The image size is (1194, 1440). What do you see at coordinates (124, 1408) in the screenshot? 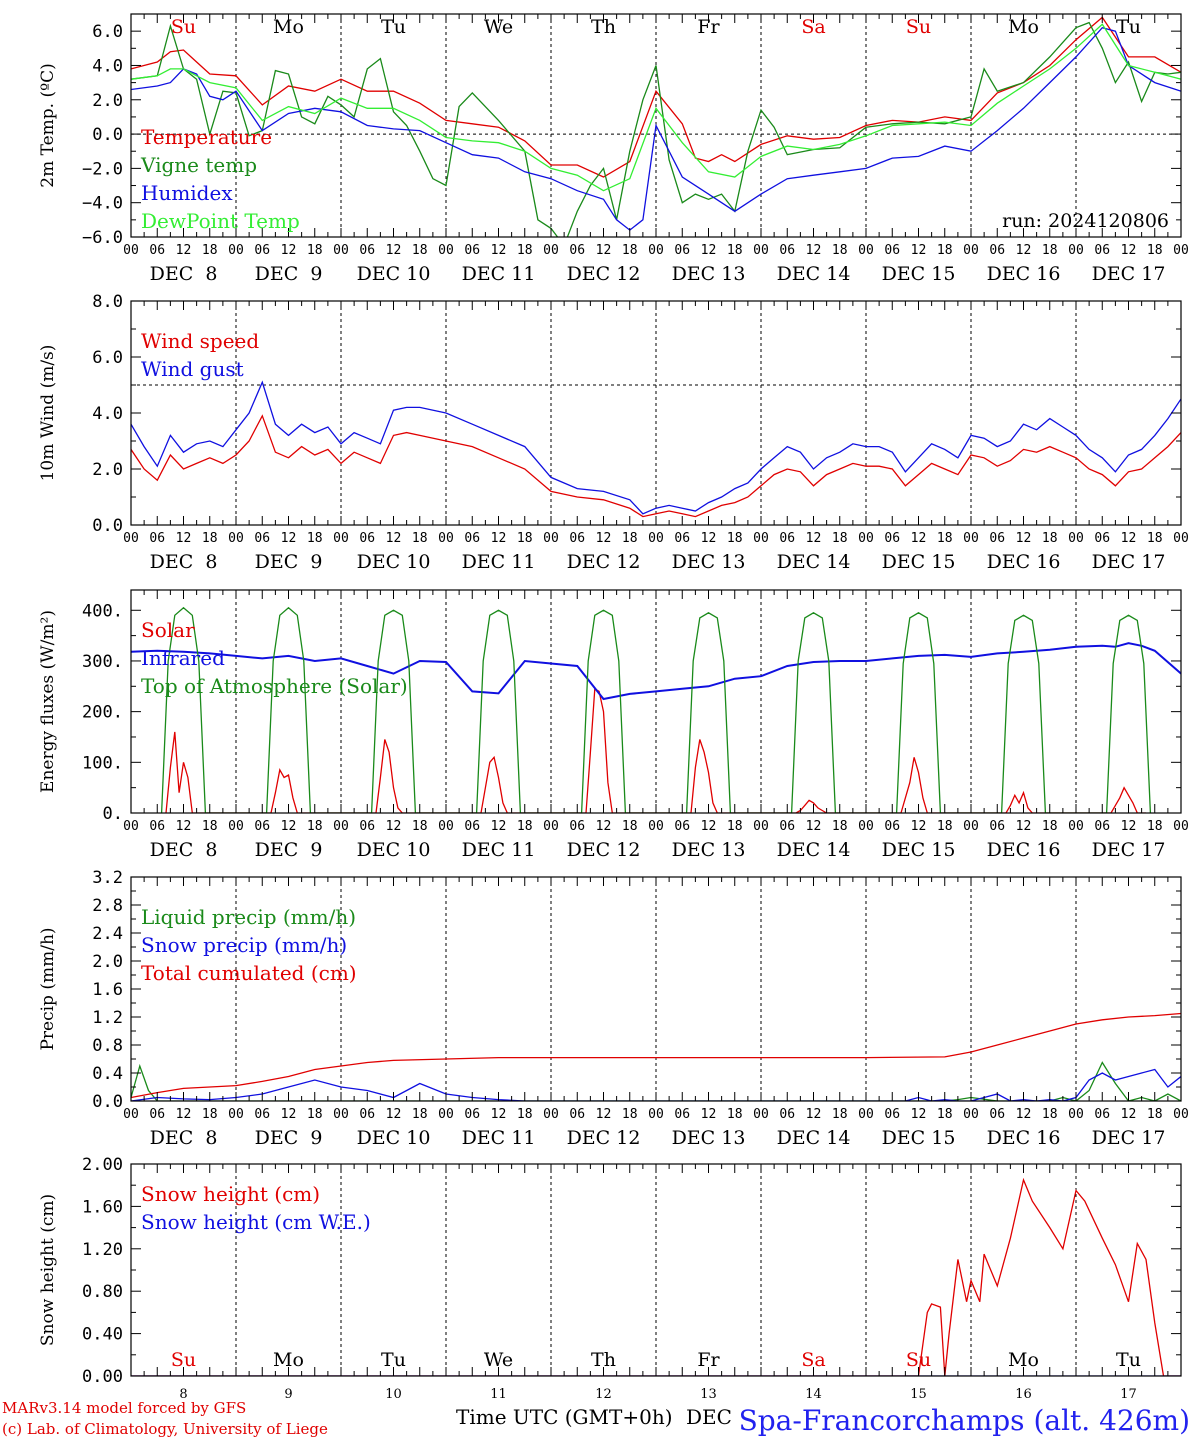
I see `model-credit: MARv3.14 model forced by GFS` at bounding box center [124, 1408].